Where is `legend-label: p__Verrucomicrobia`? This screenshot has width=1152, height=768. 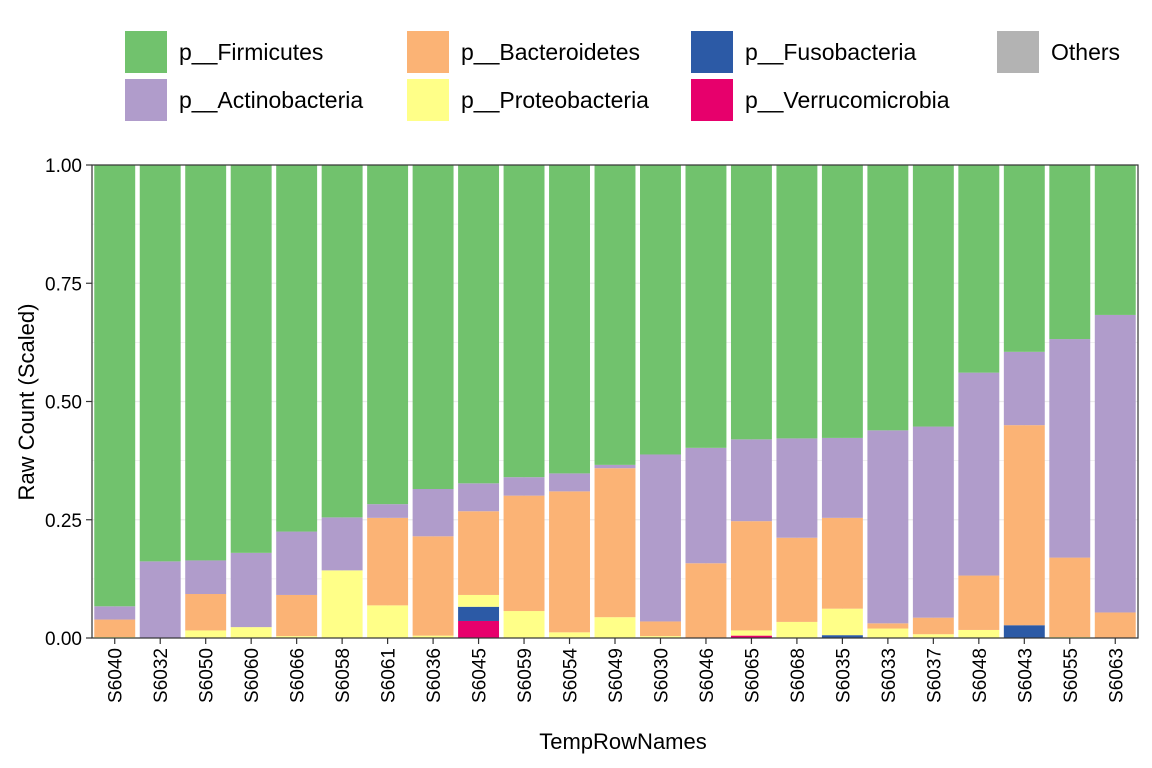 legend-label: p__Verrucomicrobia is located at coordinates (847, 100).